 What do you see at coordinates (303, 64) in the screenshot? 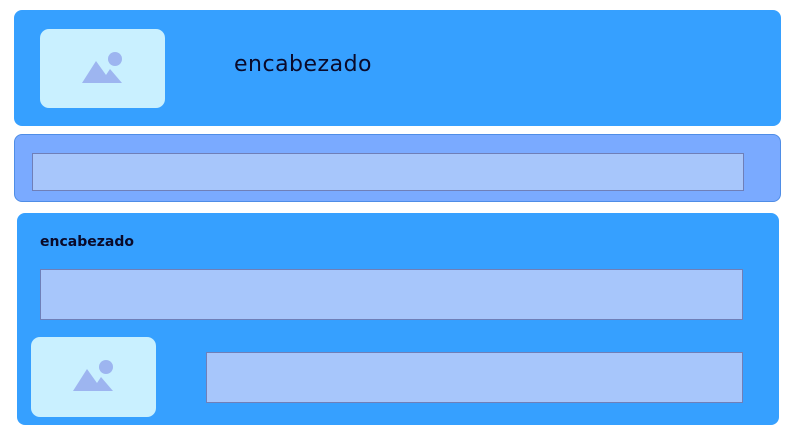
I see `header-title: encabezado` at bounding box center [303, 64].